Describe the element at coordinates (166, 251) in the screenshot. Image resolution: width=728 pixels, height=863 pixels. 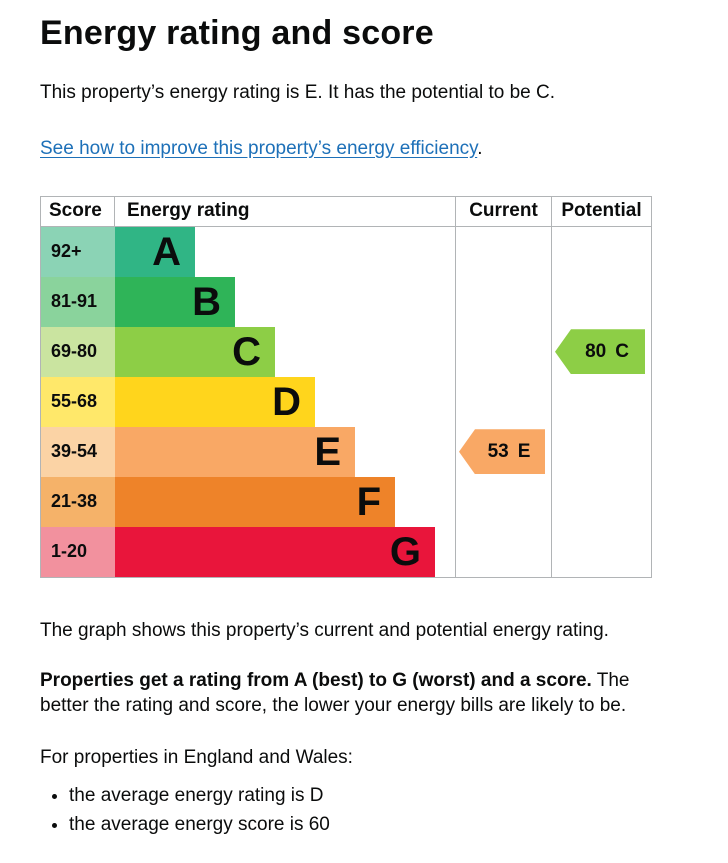
I see `band-letter-a: A` at that location.